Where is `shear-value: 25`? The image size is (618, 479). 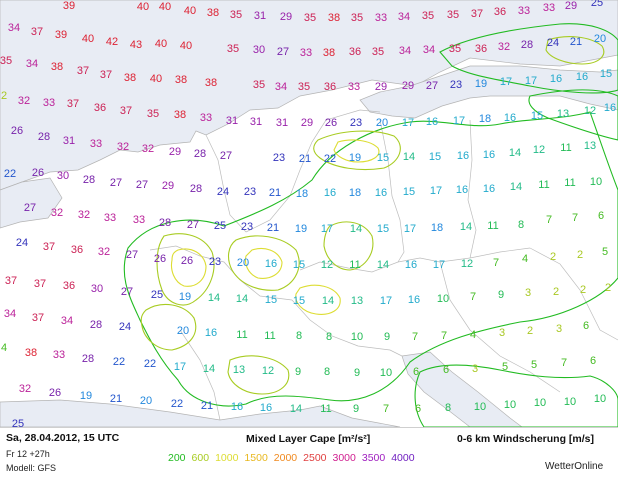 shear-value: 25 is located at coordinates (597, 4).